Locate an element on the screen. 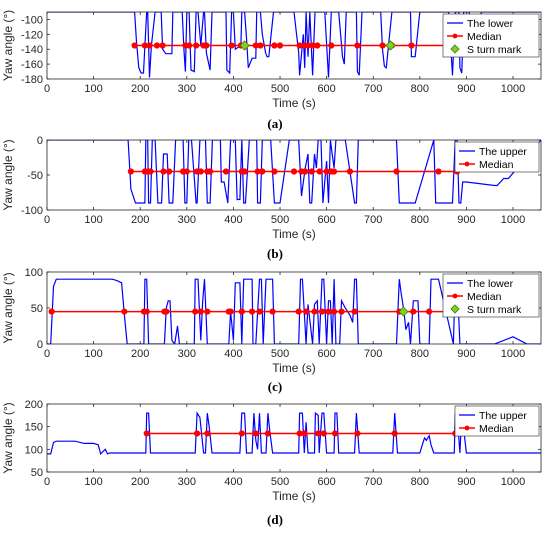 This screenshot has width=550, height=536. x-tick-label: 100 is located at coordinates (93, 89).